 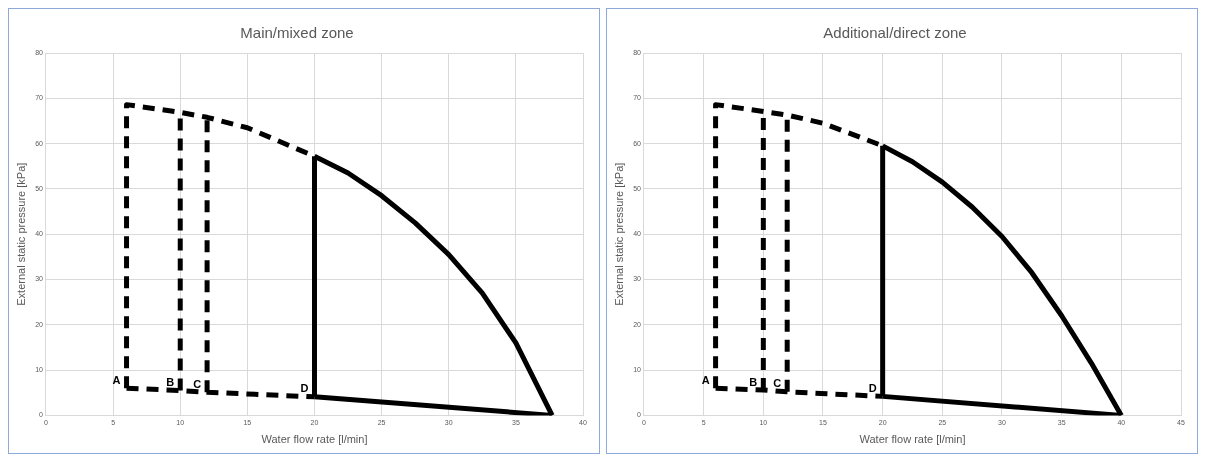 I want to click on chart-title: Main/mixed zone, so click(x=297, y=33).